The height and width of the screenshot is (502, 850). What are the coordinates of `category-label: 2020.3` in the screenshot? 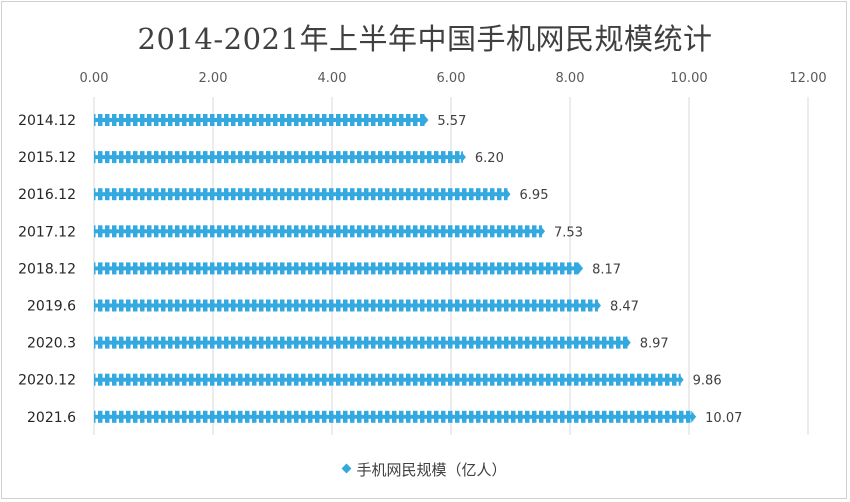 It's located at (51, 344).